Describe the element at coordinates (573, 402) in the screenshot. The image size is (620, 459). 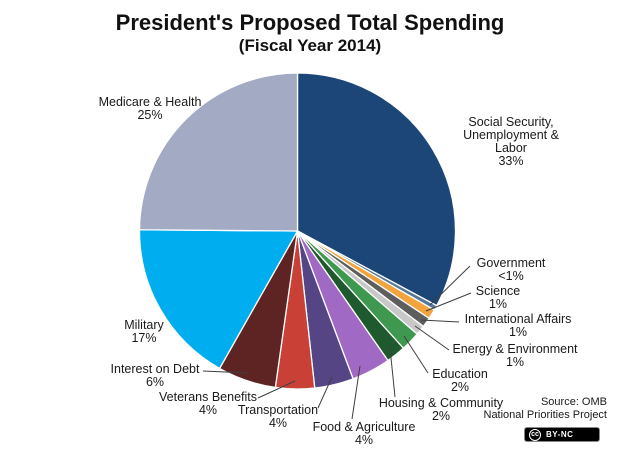
I see `source-line1: Source: OMB` at that location.